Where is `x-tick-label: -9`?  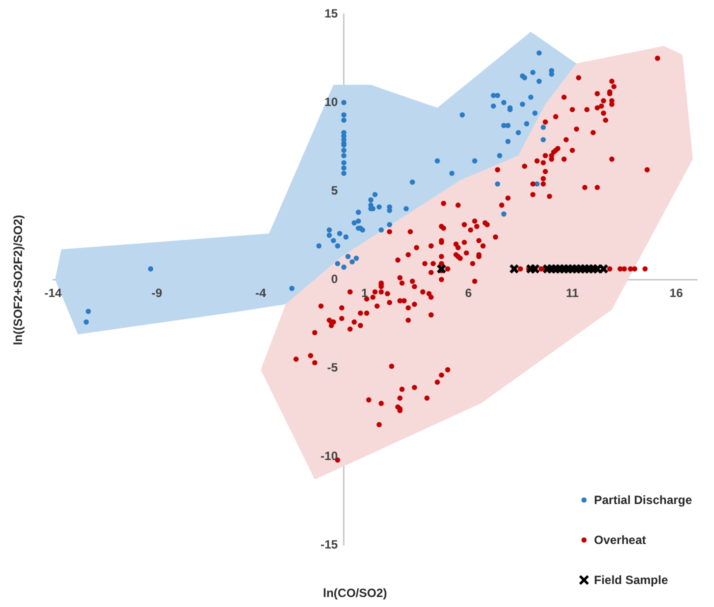
x-tick-label: -9 is located at coordinates (157, 293).